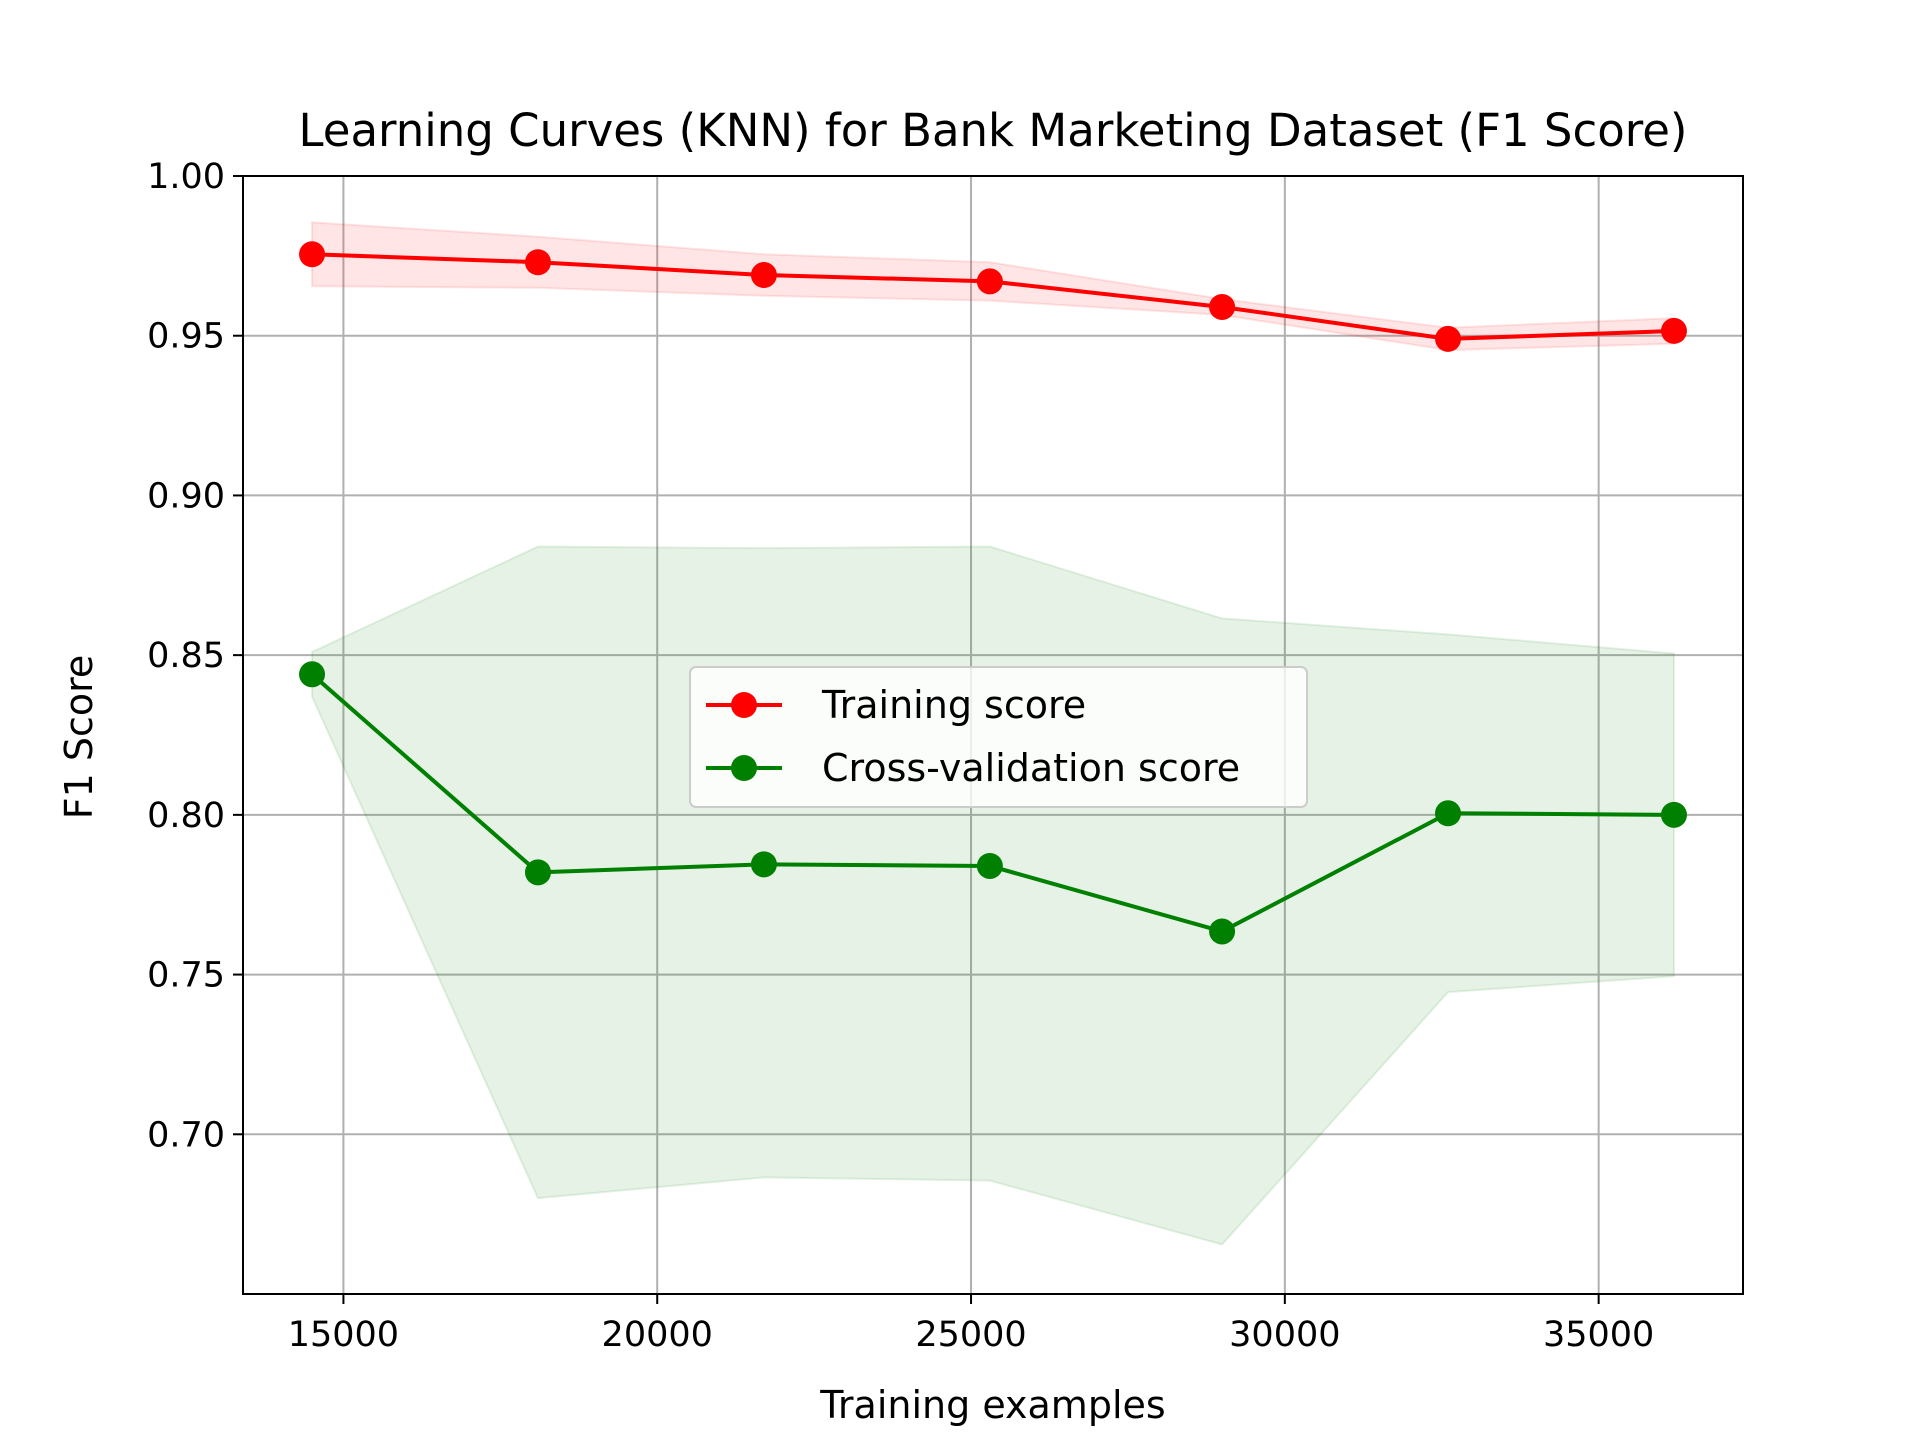  I want to click on legend-cross-validation-label: Cross-validation score, so click(1031, 768).